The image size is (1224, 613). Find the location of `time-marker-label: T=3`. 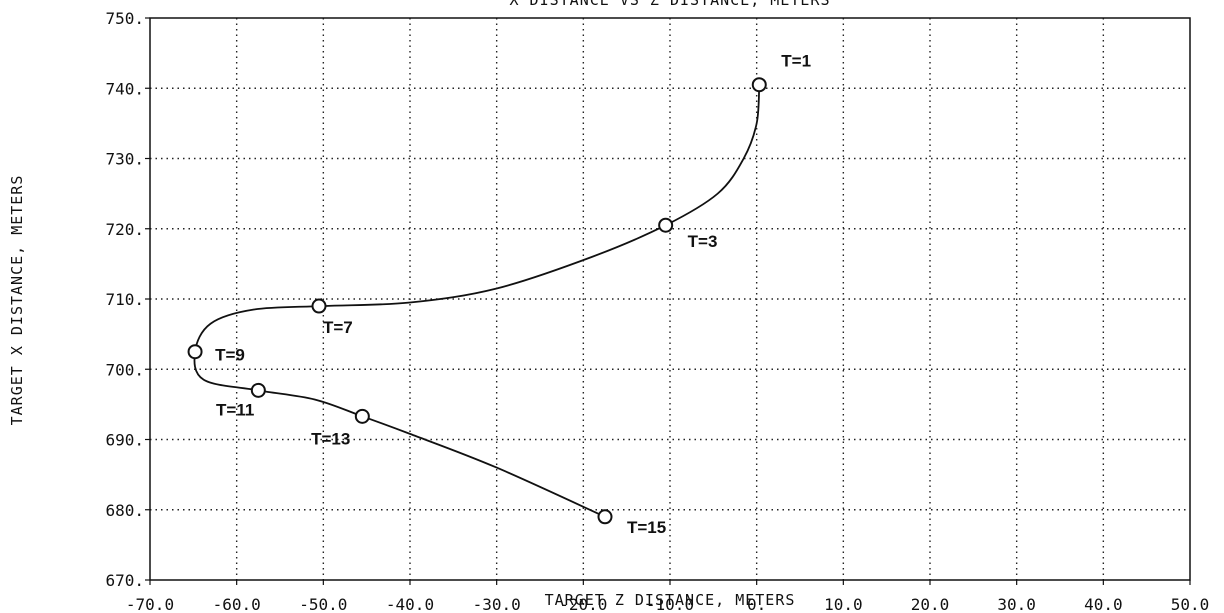

time-marker-label: T=3 is located at coordinates (703, 241).